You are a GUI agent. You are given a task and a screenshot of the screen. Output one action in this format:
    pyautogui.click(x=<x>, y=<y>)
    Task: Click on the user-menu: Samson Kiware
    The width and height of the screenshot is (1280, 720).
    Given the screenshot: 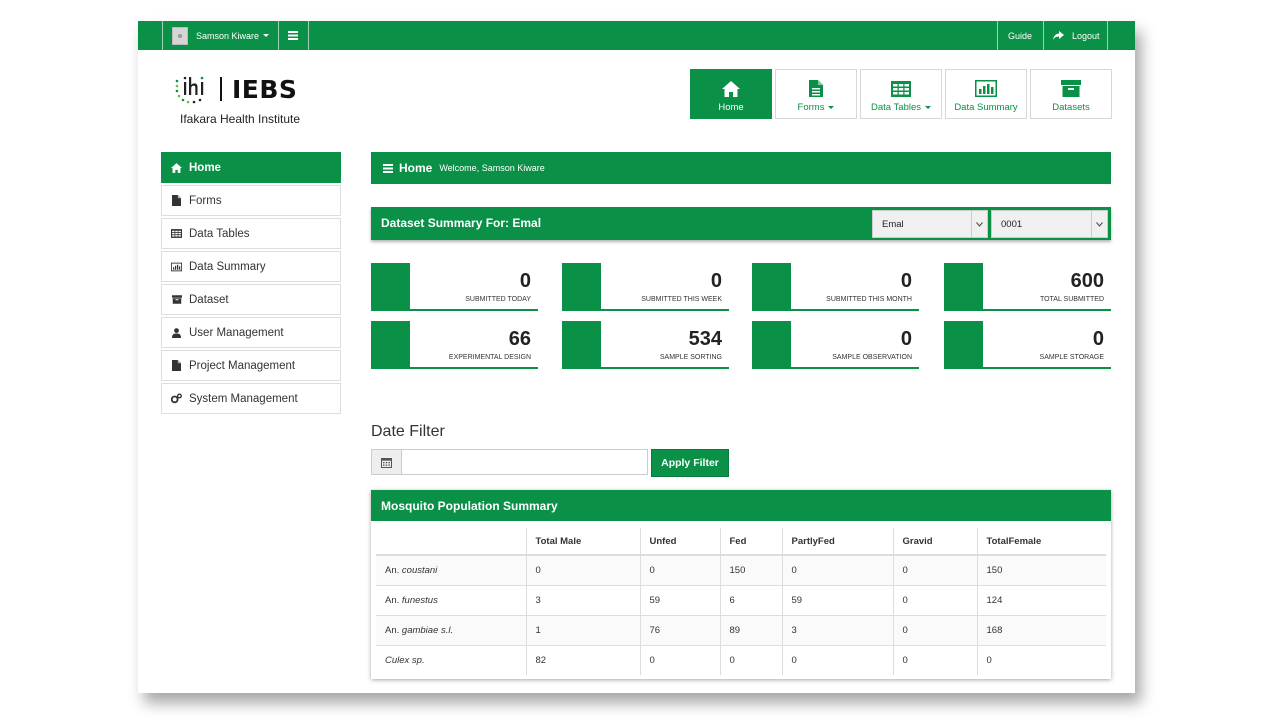 What is the action you would take?
    pyautogui.click(x=221, y=35)
    